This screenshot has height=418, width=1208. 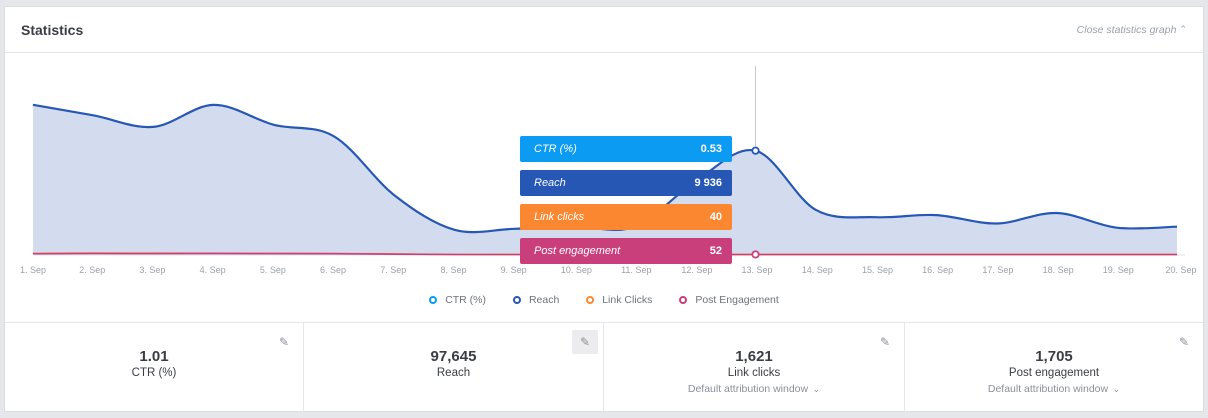 What do you see at coordinates (1054, 356) in the screenshot?
I see `stat-value: 1,705` at bounding box center [1054, 356].